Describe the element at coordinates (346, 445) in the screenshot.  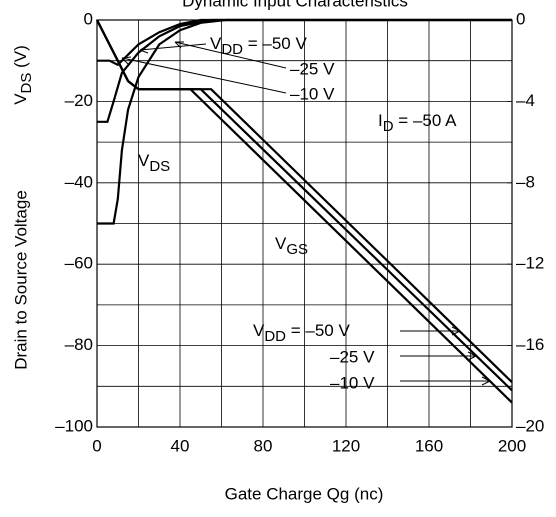
I see `x-tick-label: 120` at that location.